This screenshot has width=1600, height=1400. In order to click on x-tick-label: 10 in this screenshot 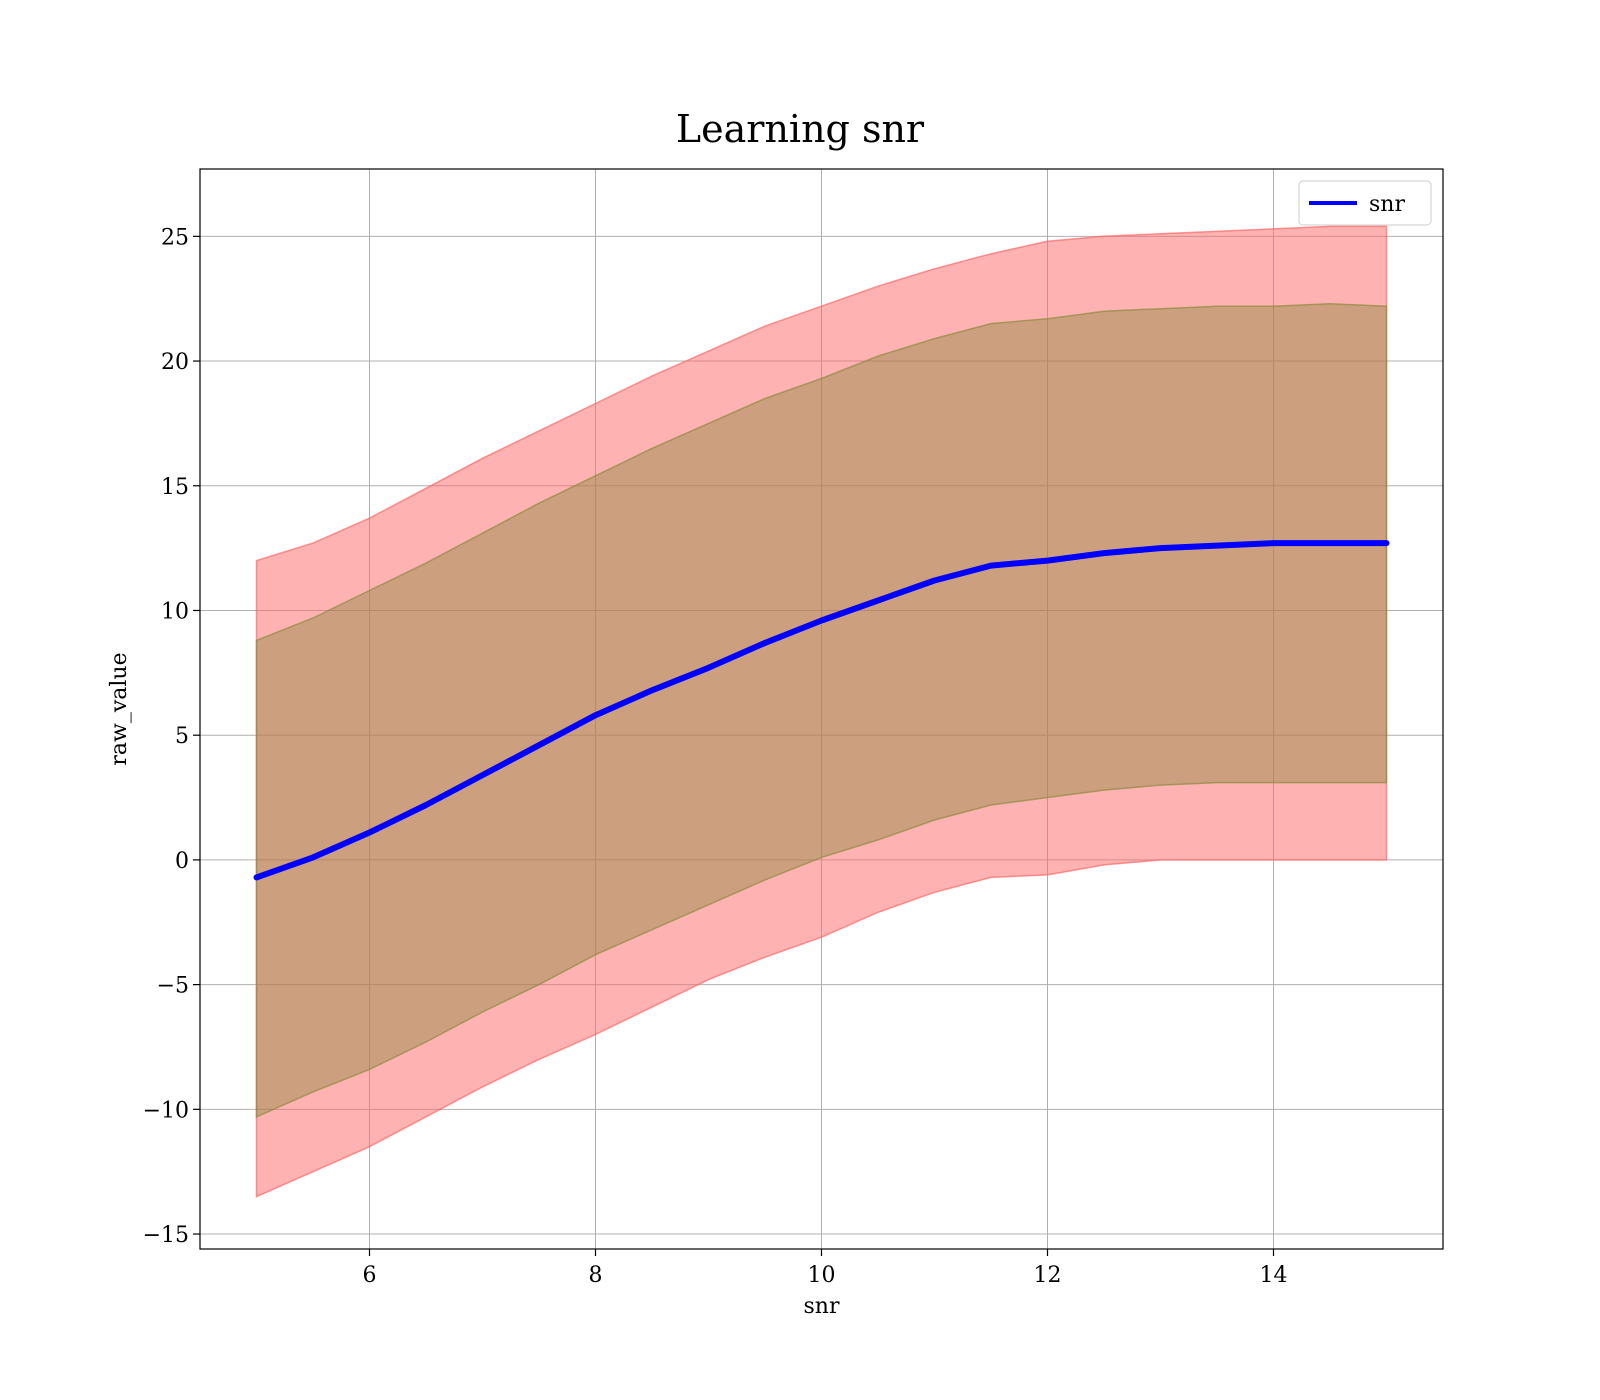, I will do `click(822, 1275)`.